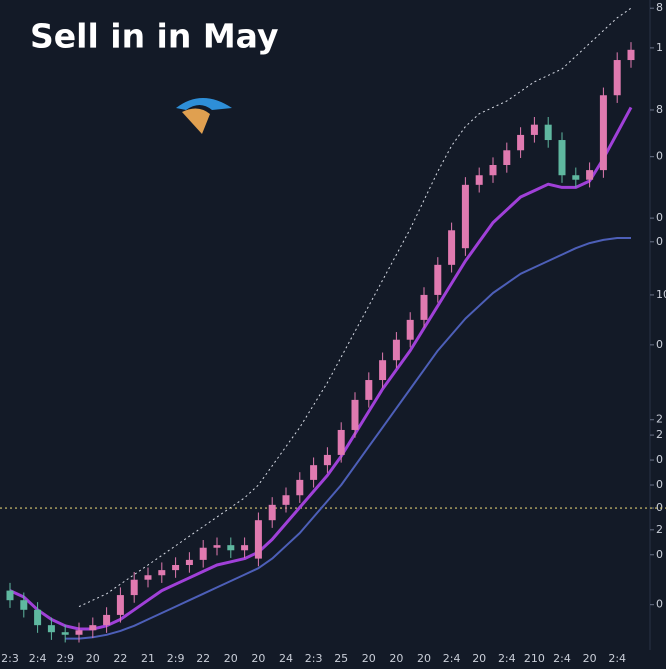 The height and width of the screenshot is (669, 666). What do you see at coordinates (286, 658) in the screenshot?
I see `x-tick-label: 24` at bounding box center [286, 658].